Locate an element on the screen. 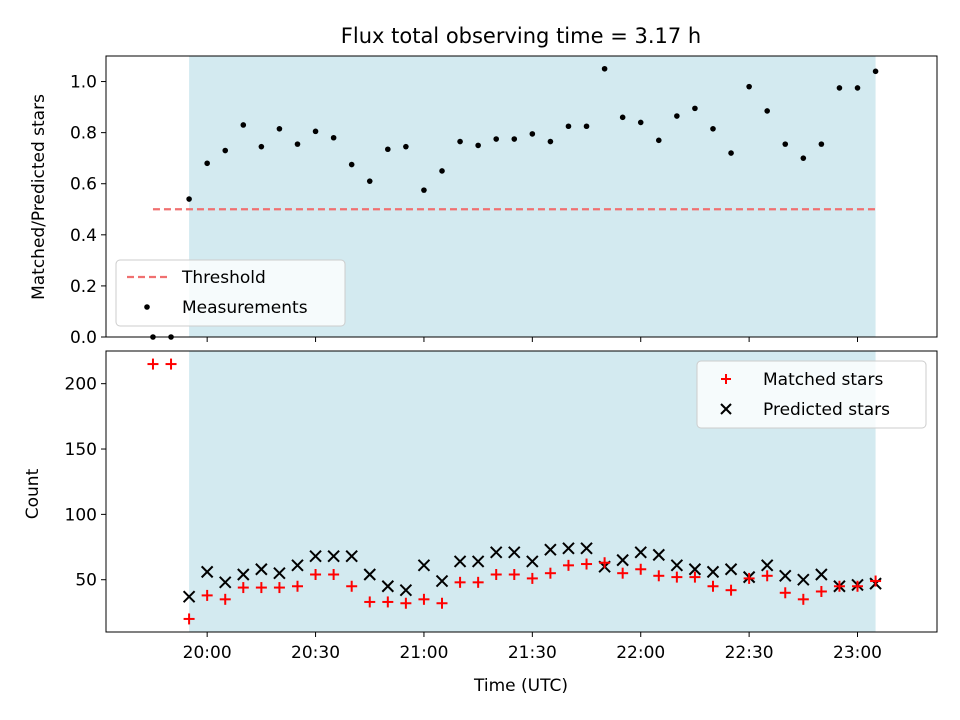 The height and width of the screenshot is (720, 960). top-legend-box is located at coordinates (230, 293).